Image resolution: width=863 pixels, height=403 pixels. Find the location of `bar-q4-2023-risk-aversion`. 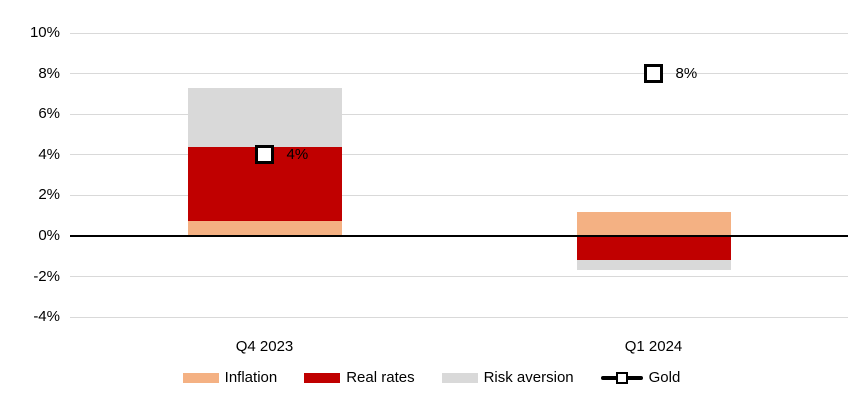

bar-q4-2023-risk-aversion is located at coordinates (264, 117).